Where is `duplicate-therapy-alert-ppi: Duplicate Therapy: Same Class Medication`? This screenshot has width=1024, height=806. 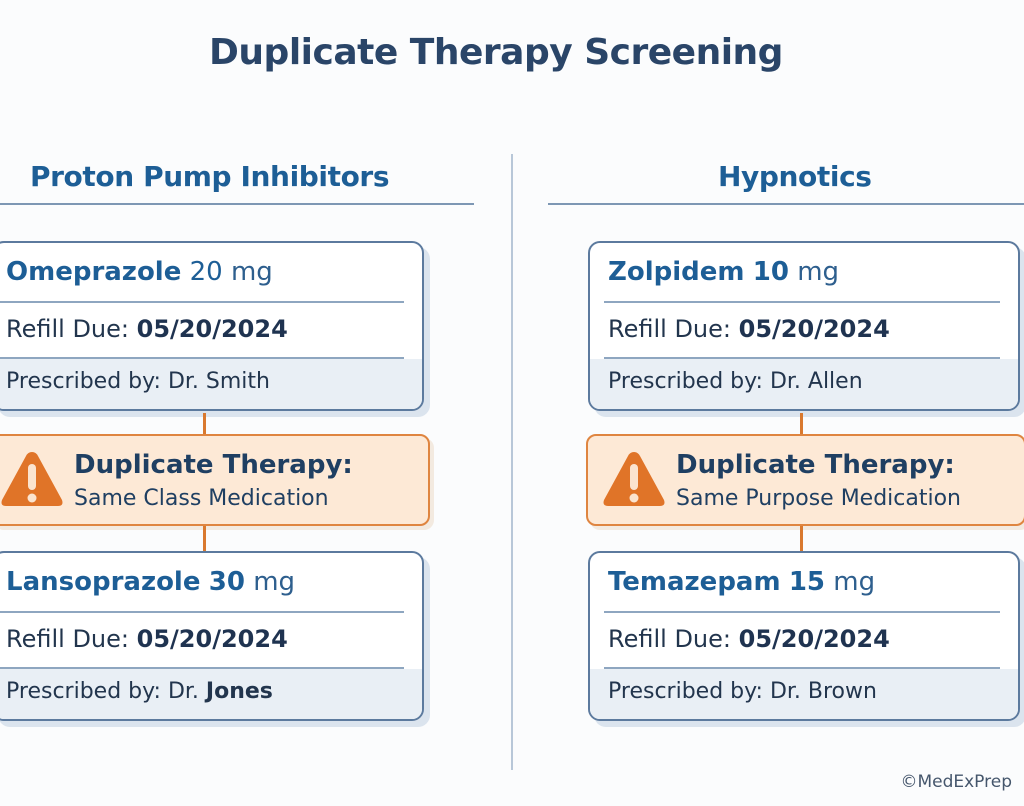
duplicate-therapy-alert-ppi: Duplicate Therapy: Same Class Medication is located at coordinates (215, 480).